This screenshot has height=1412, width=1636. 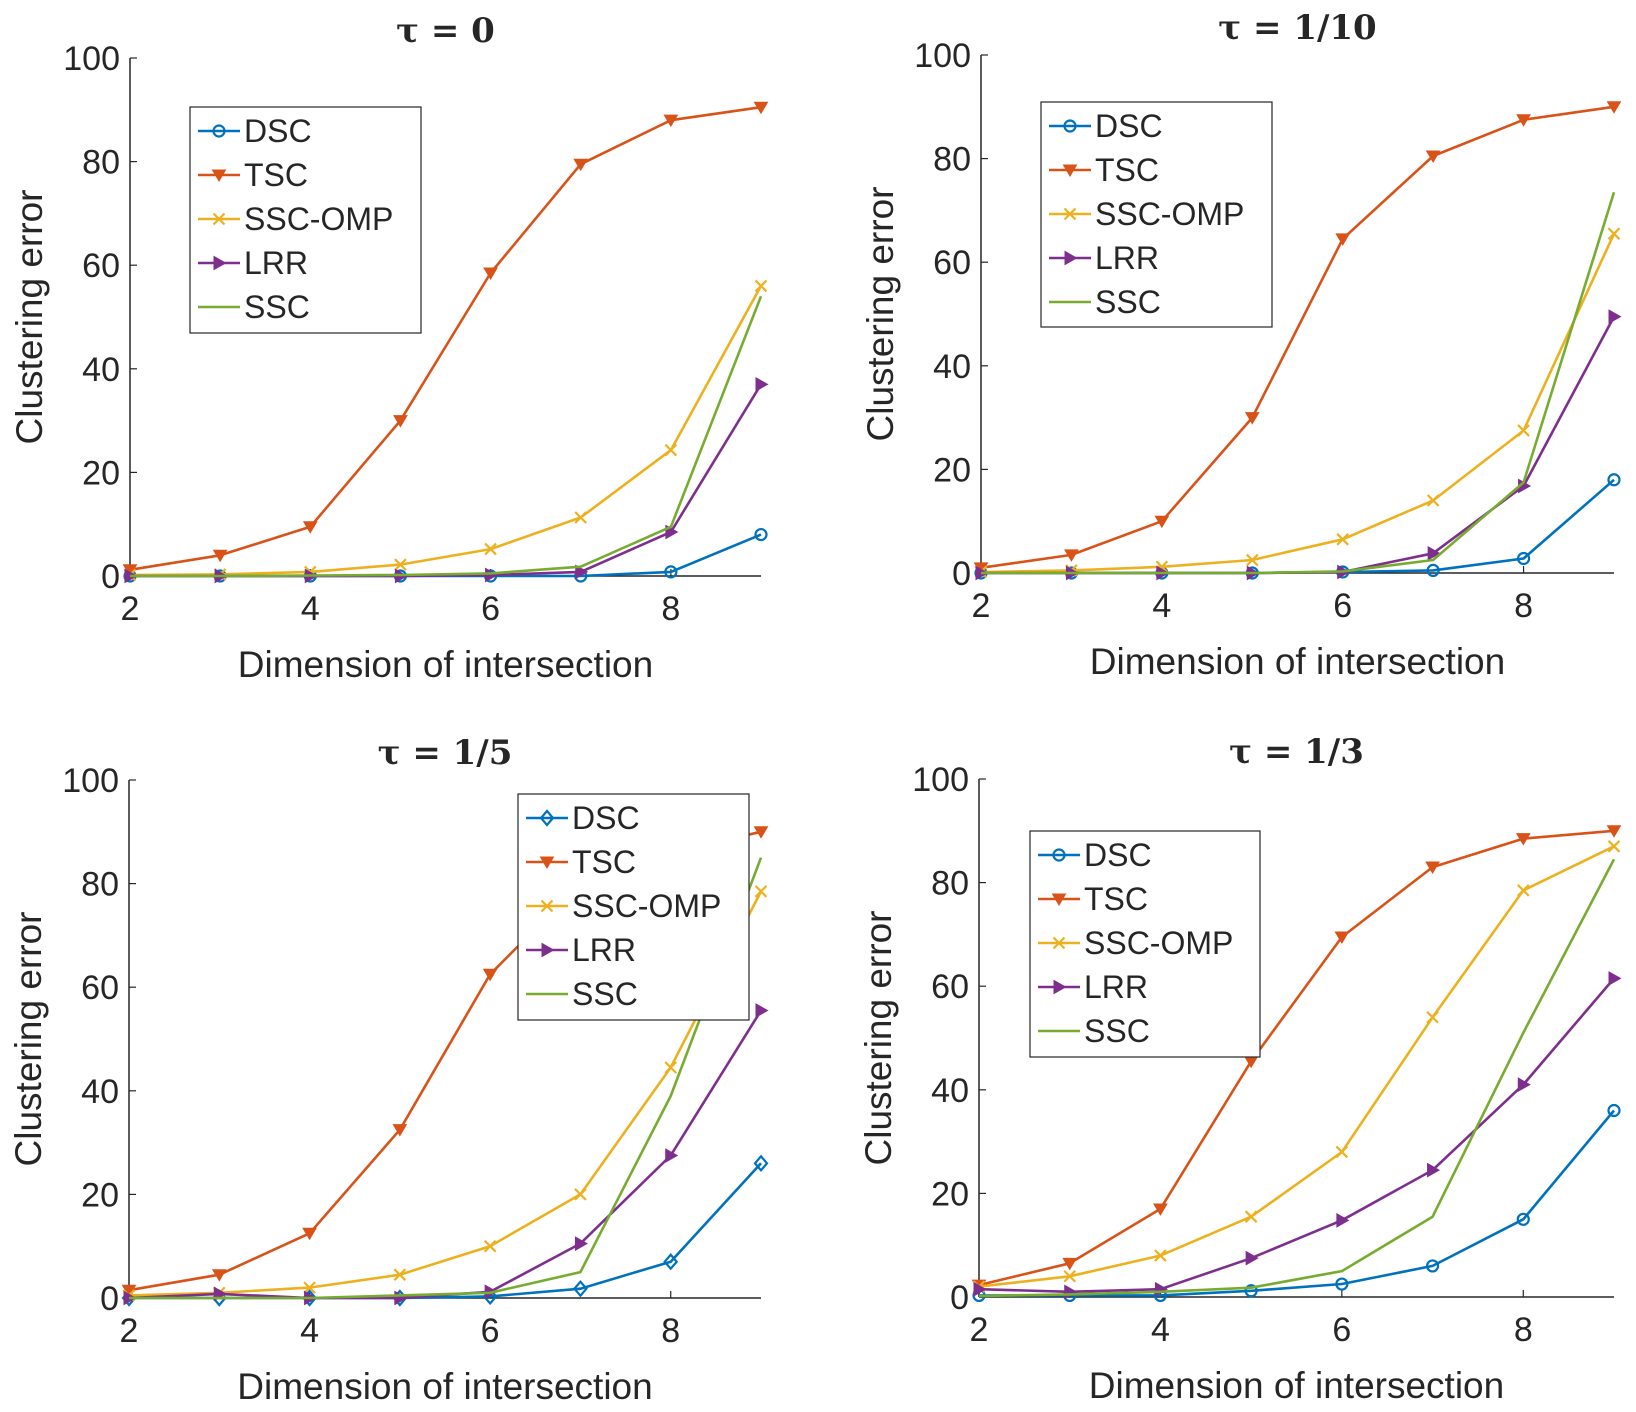 I want to click on legend-label-ssc: SSC, so click(x=277, y=307).